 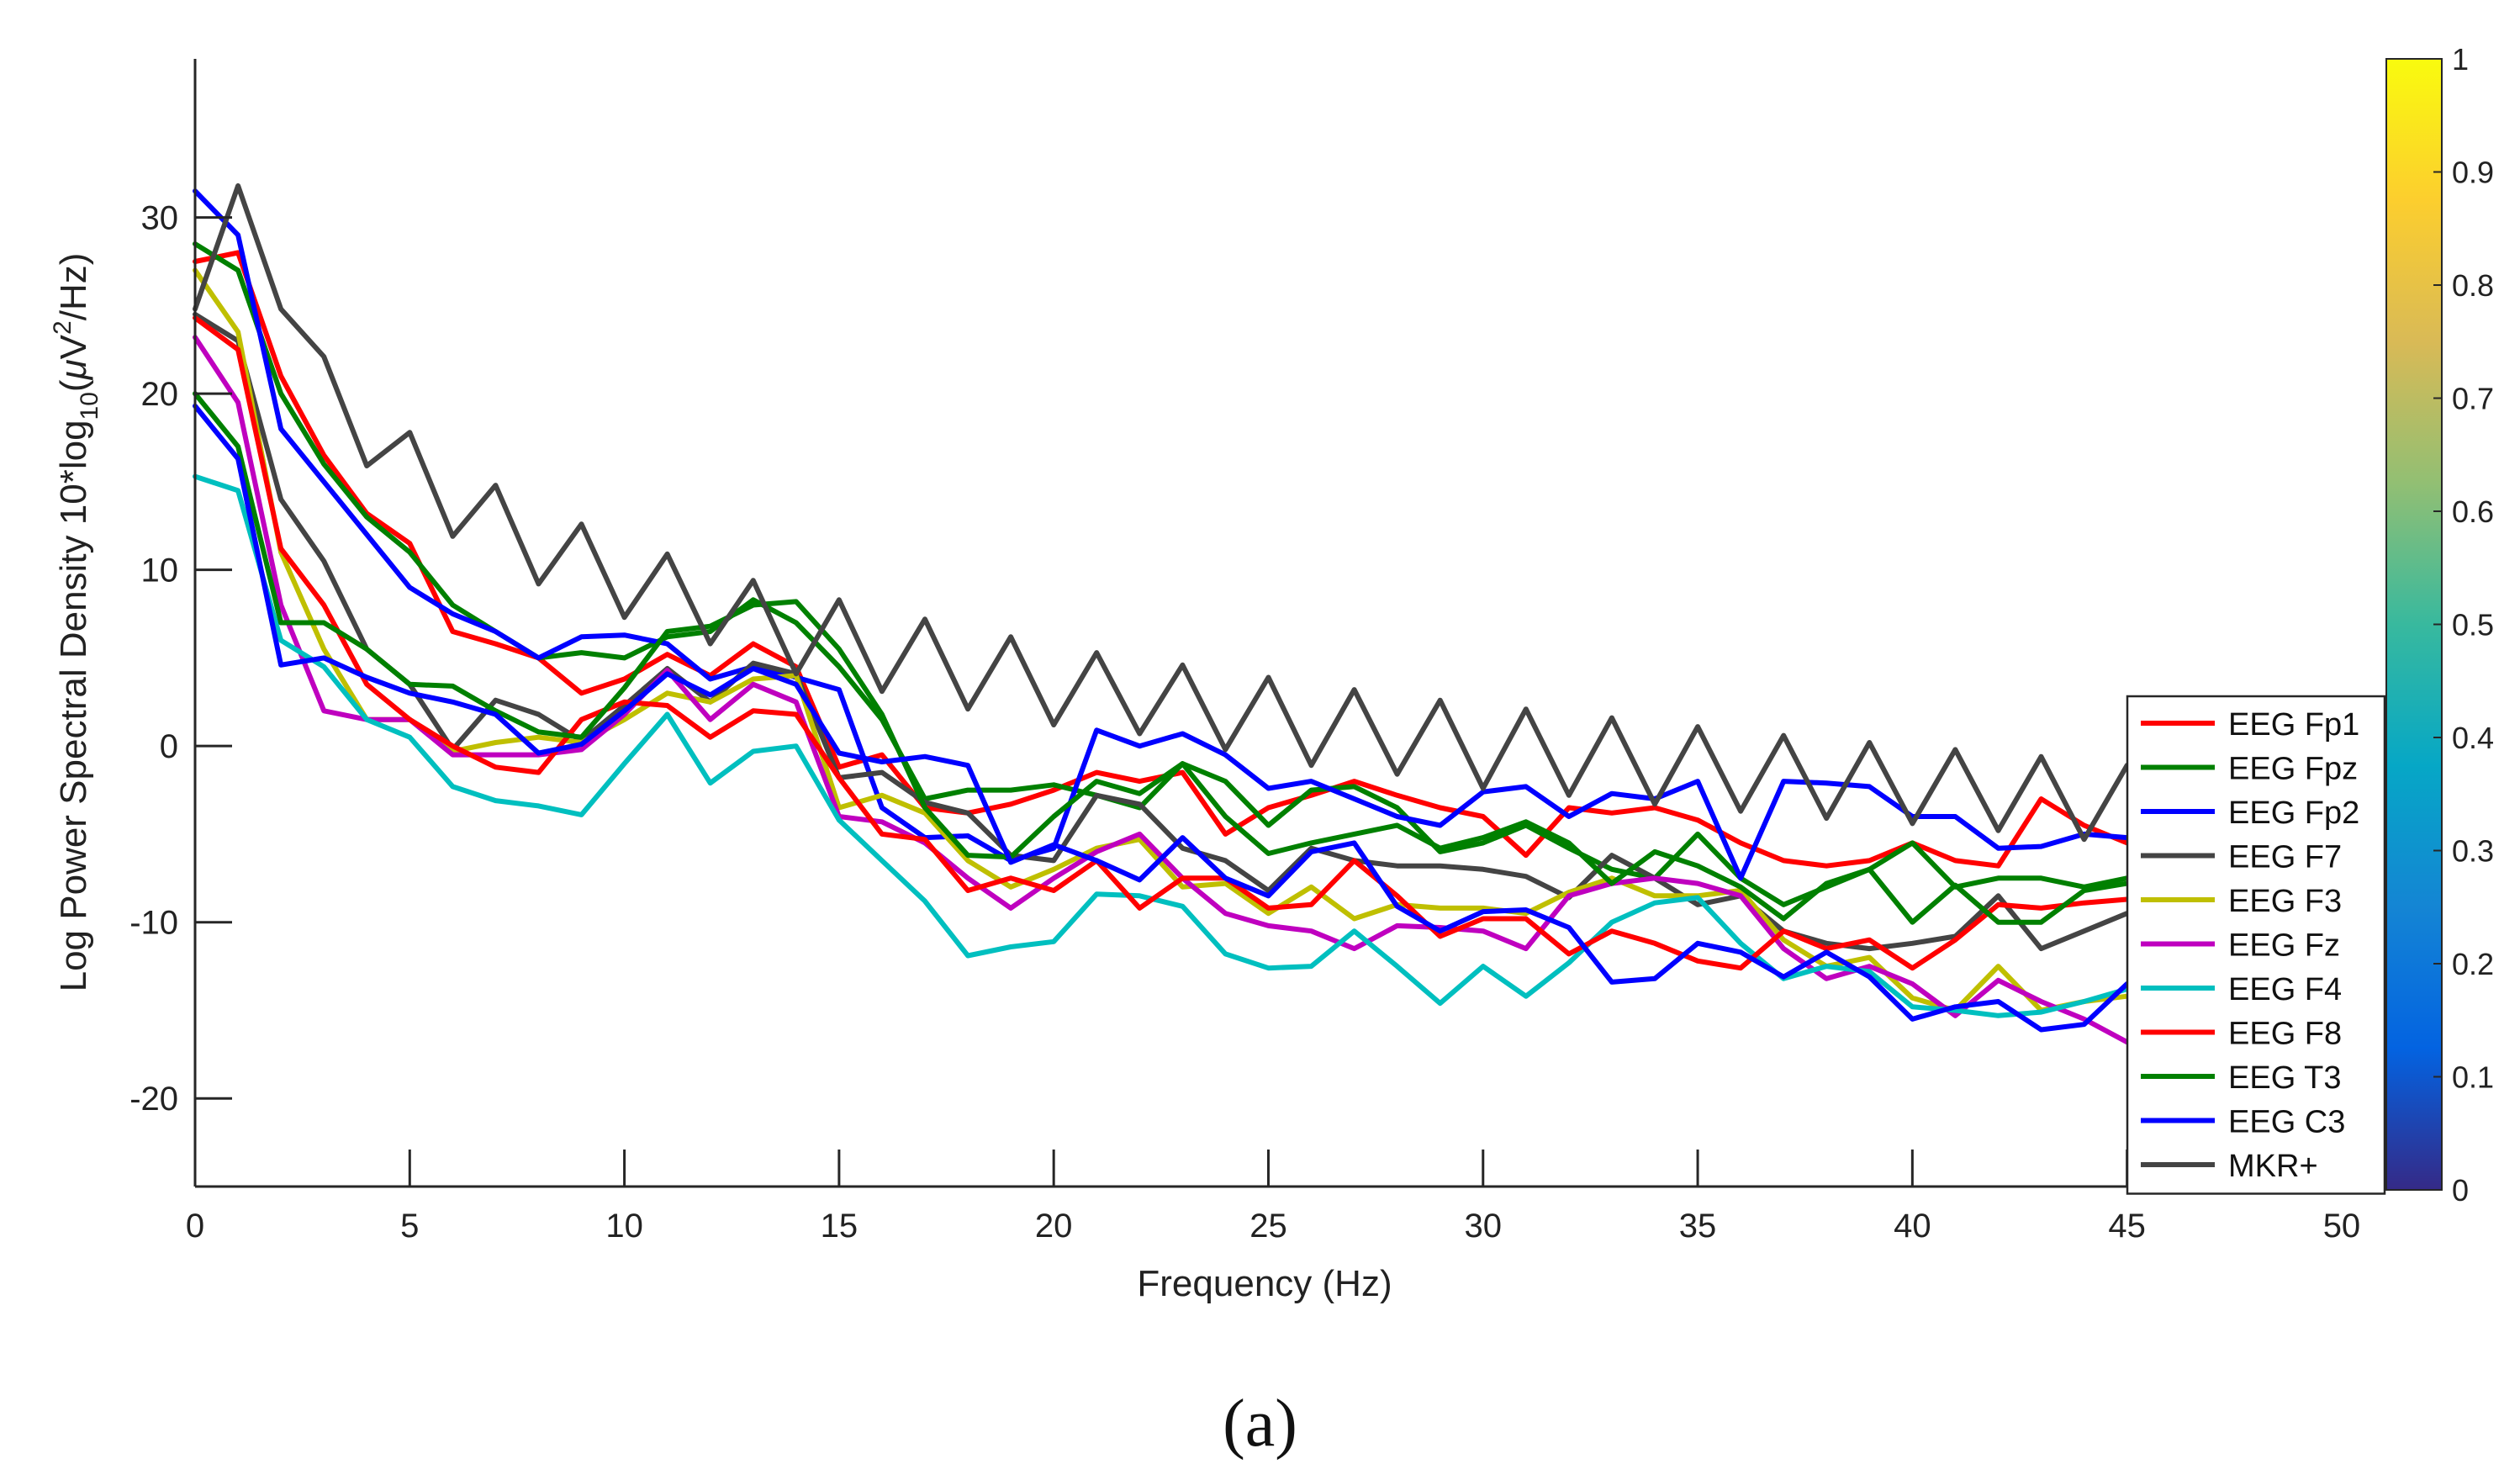 What do you see at coordinates (1054, 1227) in the screenshot?
I see `x-tick-label: 20` at bounding box center [1054, 1227].